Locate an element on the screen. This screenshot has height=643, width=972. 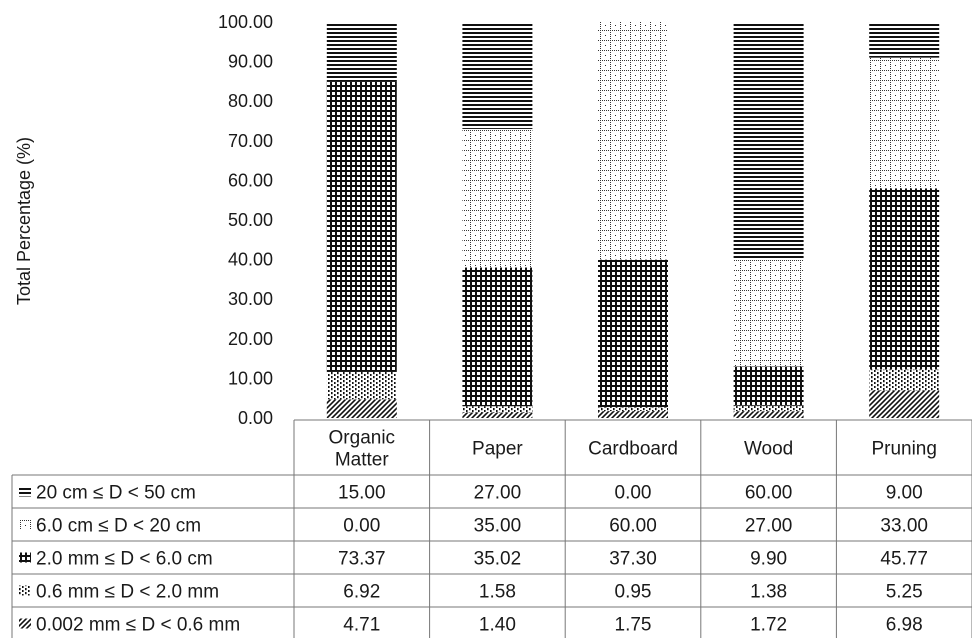
table-cell-value: 0.95 is located at coordinates (633, 592).